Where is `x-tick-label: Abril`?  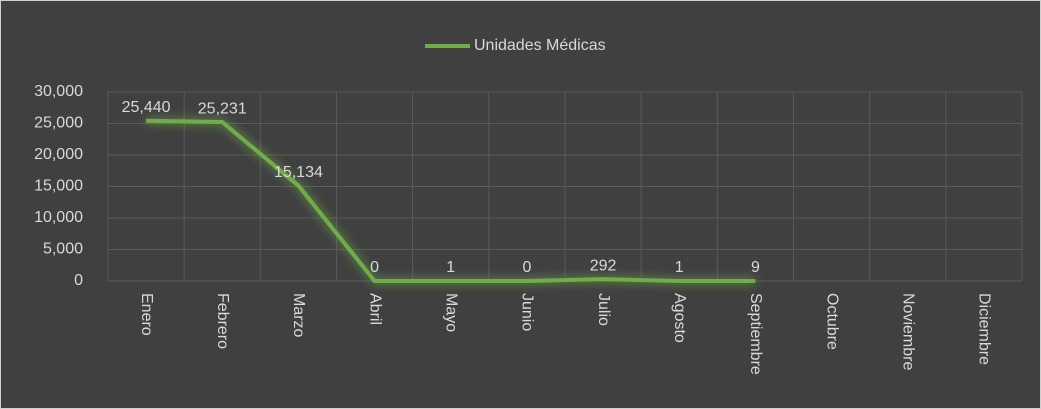
x-tick-label: Abril is located at coordinates (374, 309).